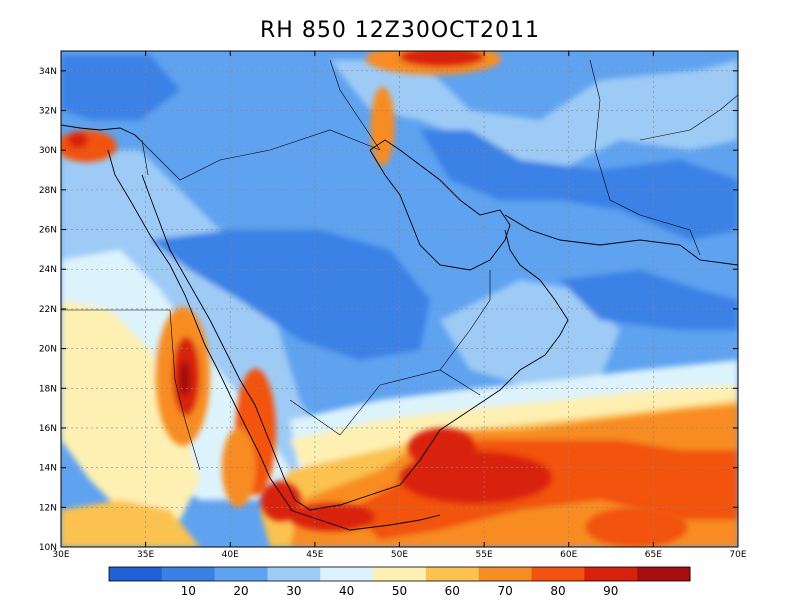  Describe the element at coordinates (48, 270) in the screenshot. I see `y-tick-label: 24N` at that location.